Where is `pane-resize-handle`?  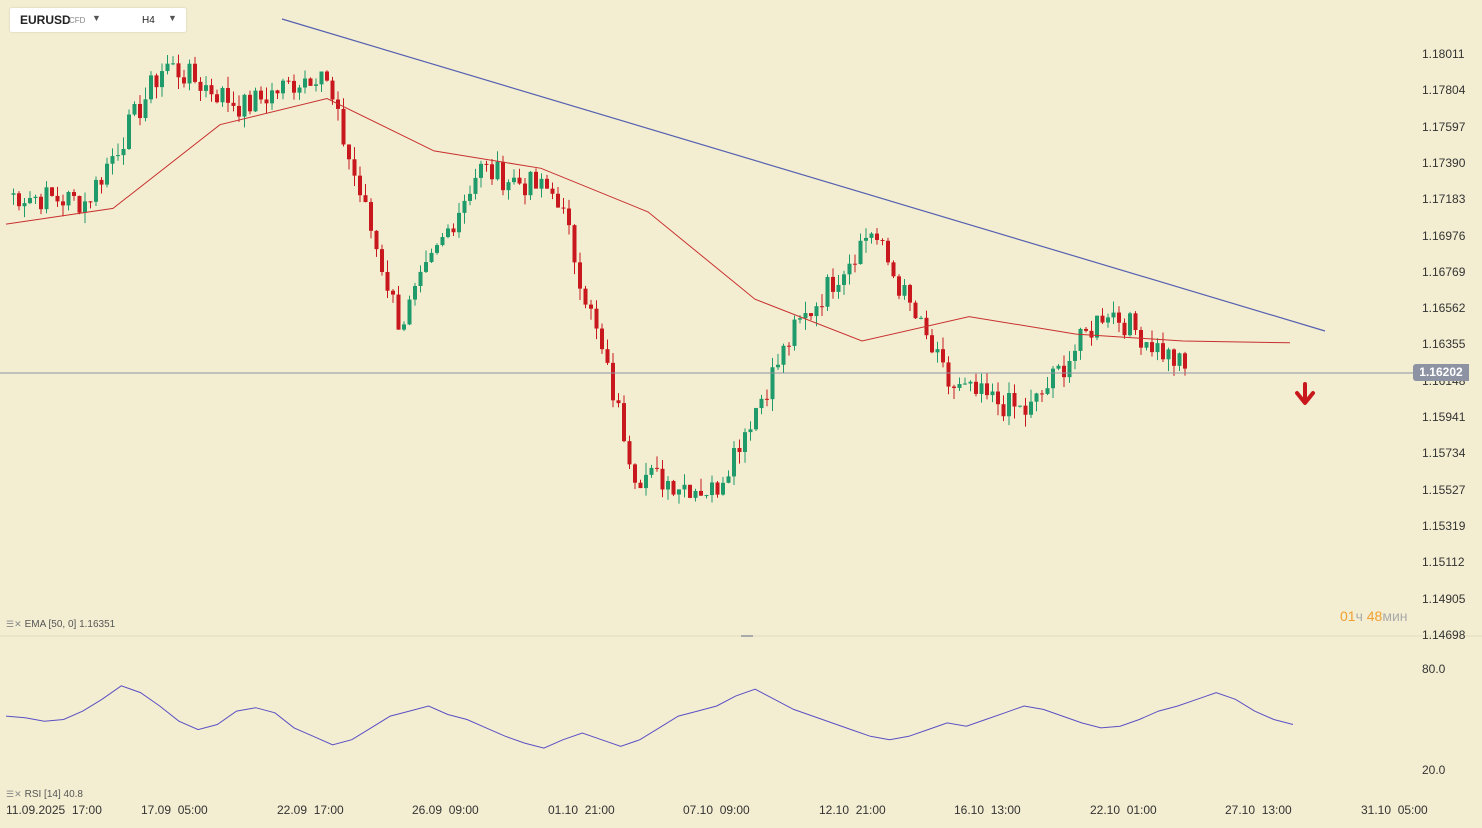
pane-resize-handle is located at coordinates (747, 636).